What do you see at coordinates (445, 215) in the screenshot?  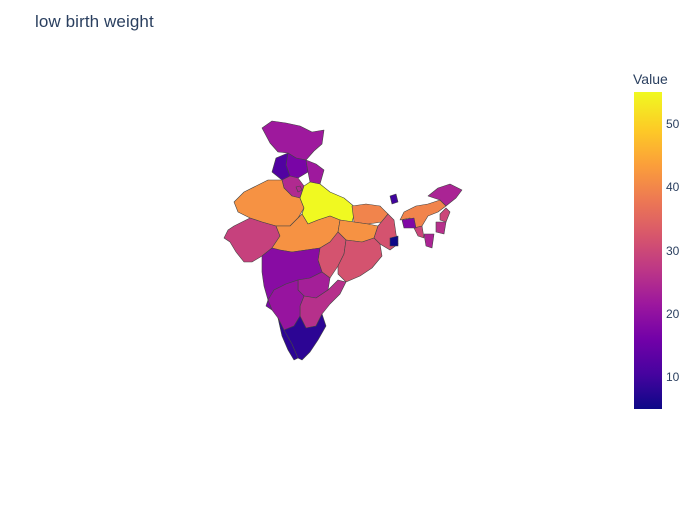 I see `state-nagaland: Nagaland: 30` at bounding box center [445, 215].